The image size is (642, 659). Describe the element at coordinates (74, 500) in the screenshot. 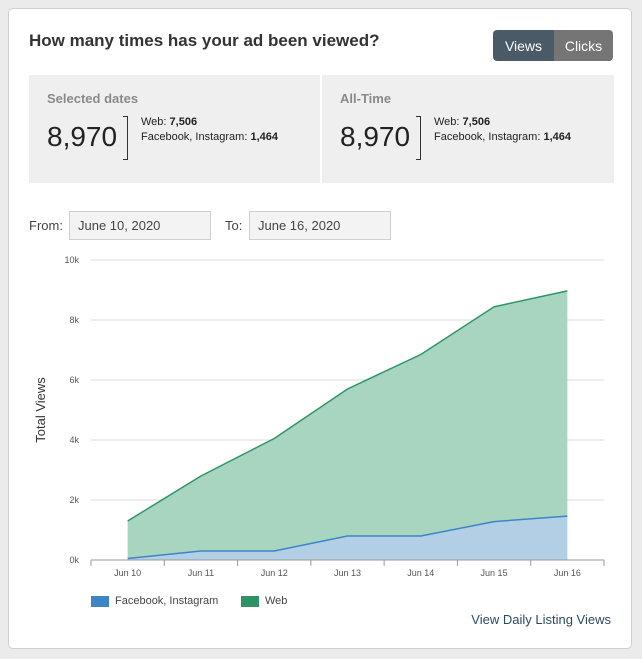

I see `y-tick-label: 2k` at that location.